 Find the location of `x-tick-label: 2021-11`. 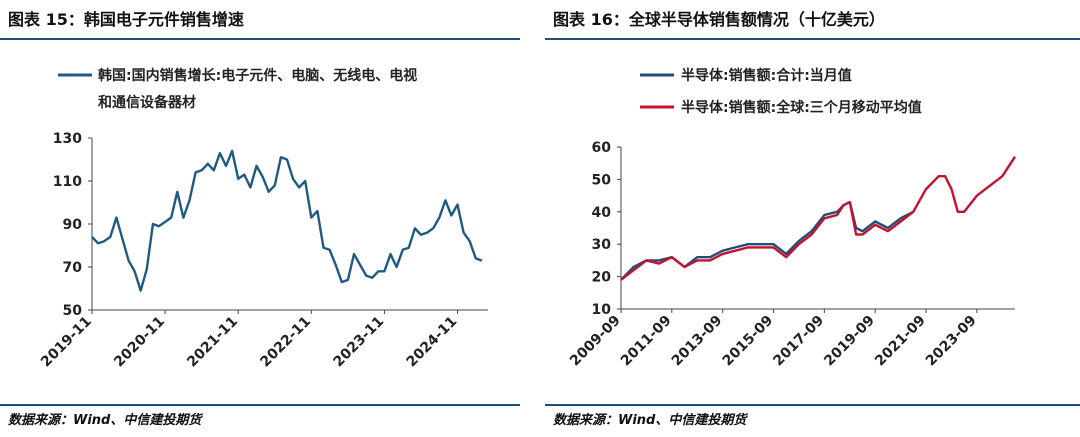

x-tick-label: 2021-11 is located at coordinates (212, 342).